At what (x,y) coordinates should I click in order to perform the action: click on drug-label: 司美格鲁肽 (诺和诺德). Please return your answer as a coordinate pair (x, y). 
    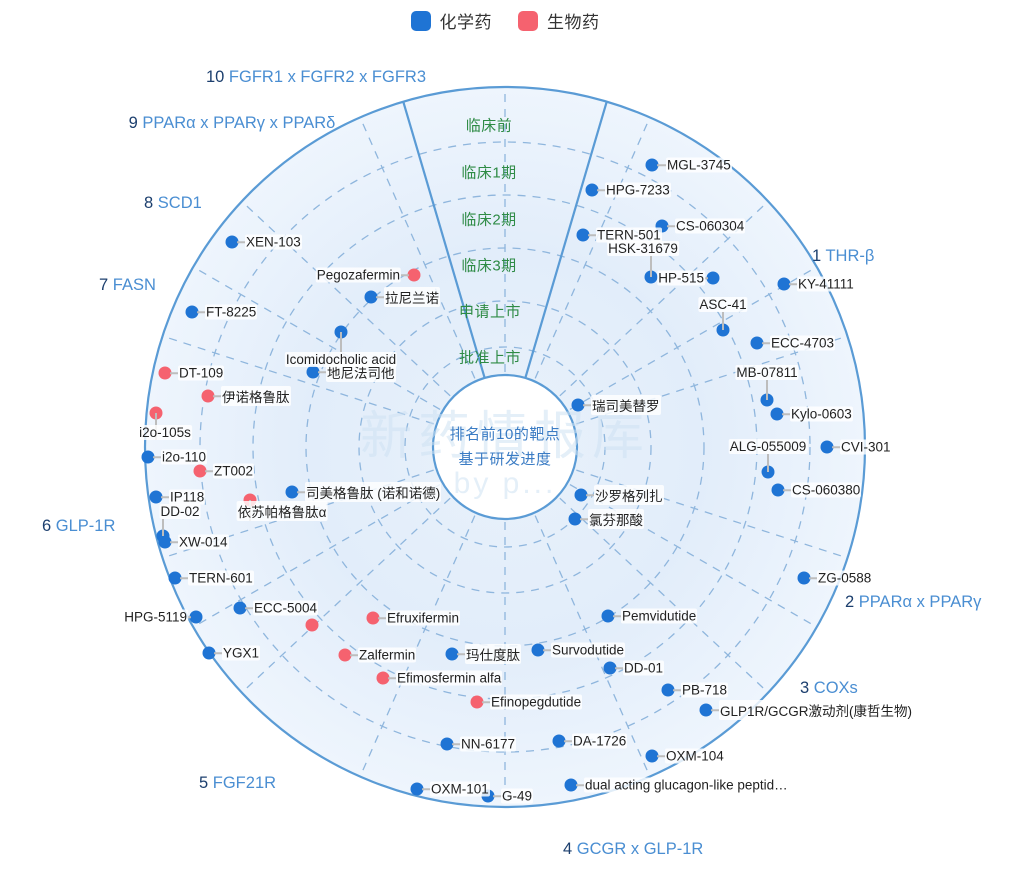
    Looking at the image, I should click on (373, 492).